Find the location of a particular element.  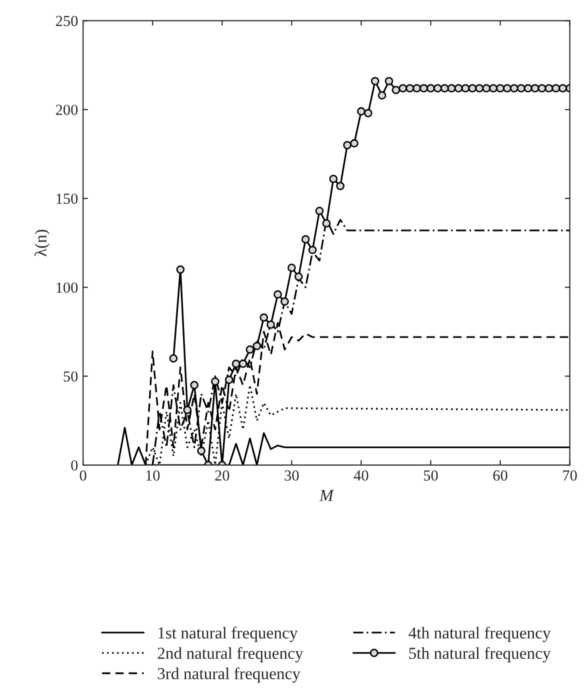

legend-label: 2nd natural frequency is located at coordinates (231, 654).